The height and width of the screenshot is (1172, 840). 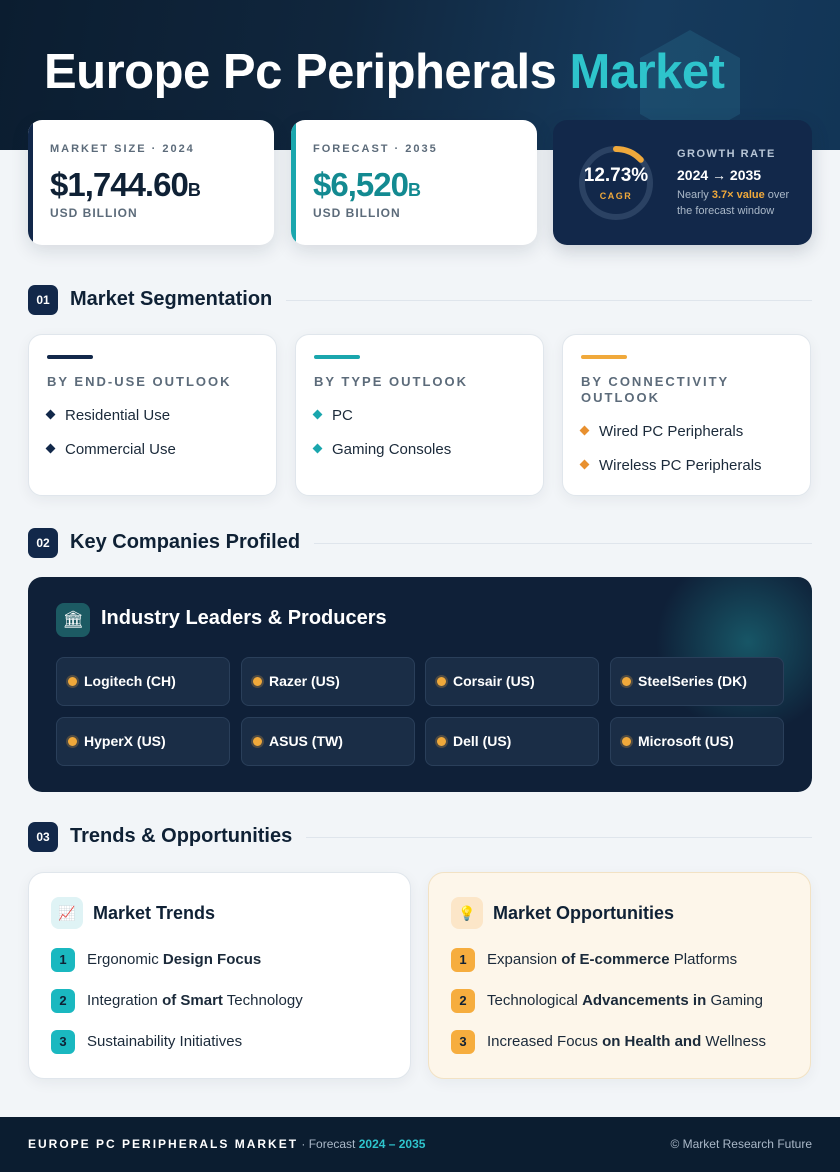 I want to click on trend-text: Integration, so click(x=125, y=1000).